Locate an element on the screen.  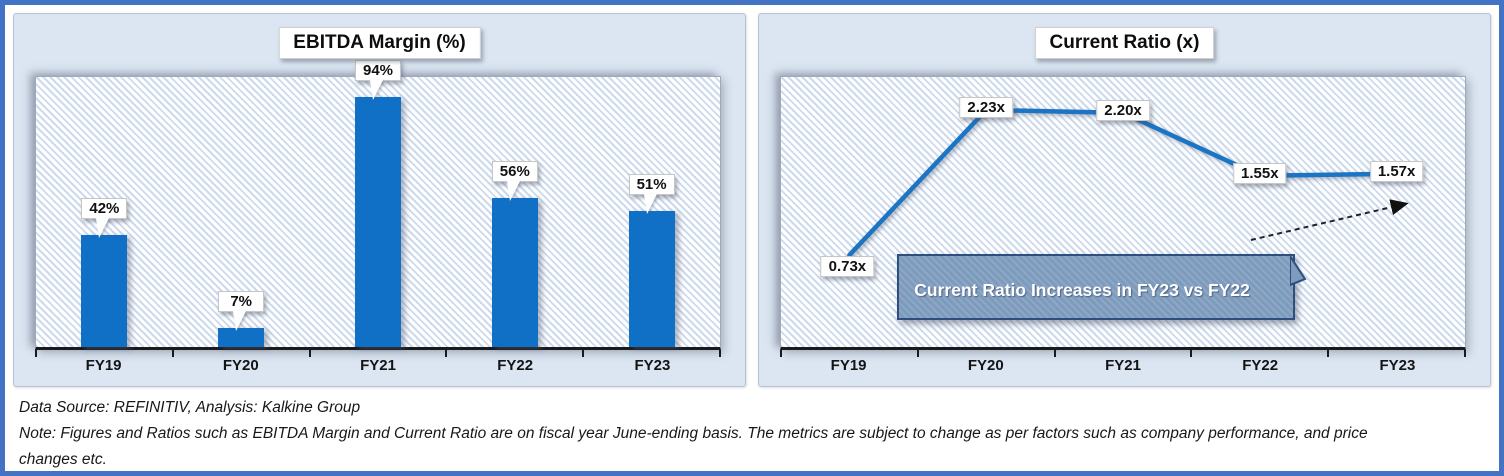
callout-banner: Current Ratio Increases in FY23 vs FY22 is located at coordinates (1102, 287).